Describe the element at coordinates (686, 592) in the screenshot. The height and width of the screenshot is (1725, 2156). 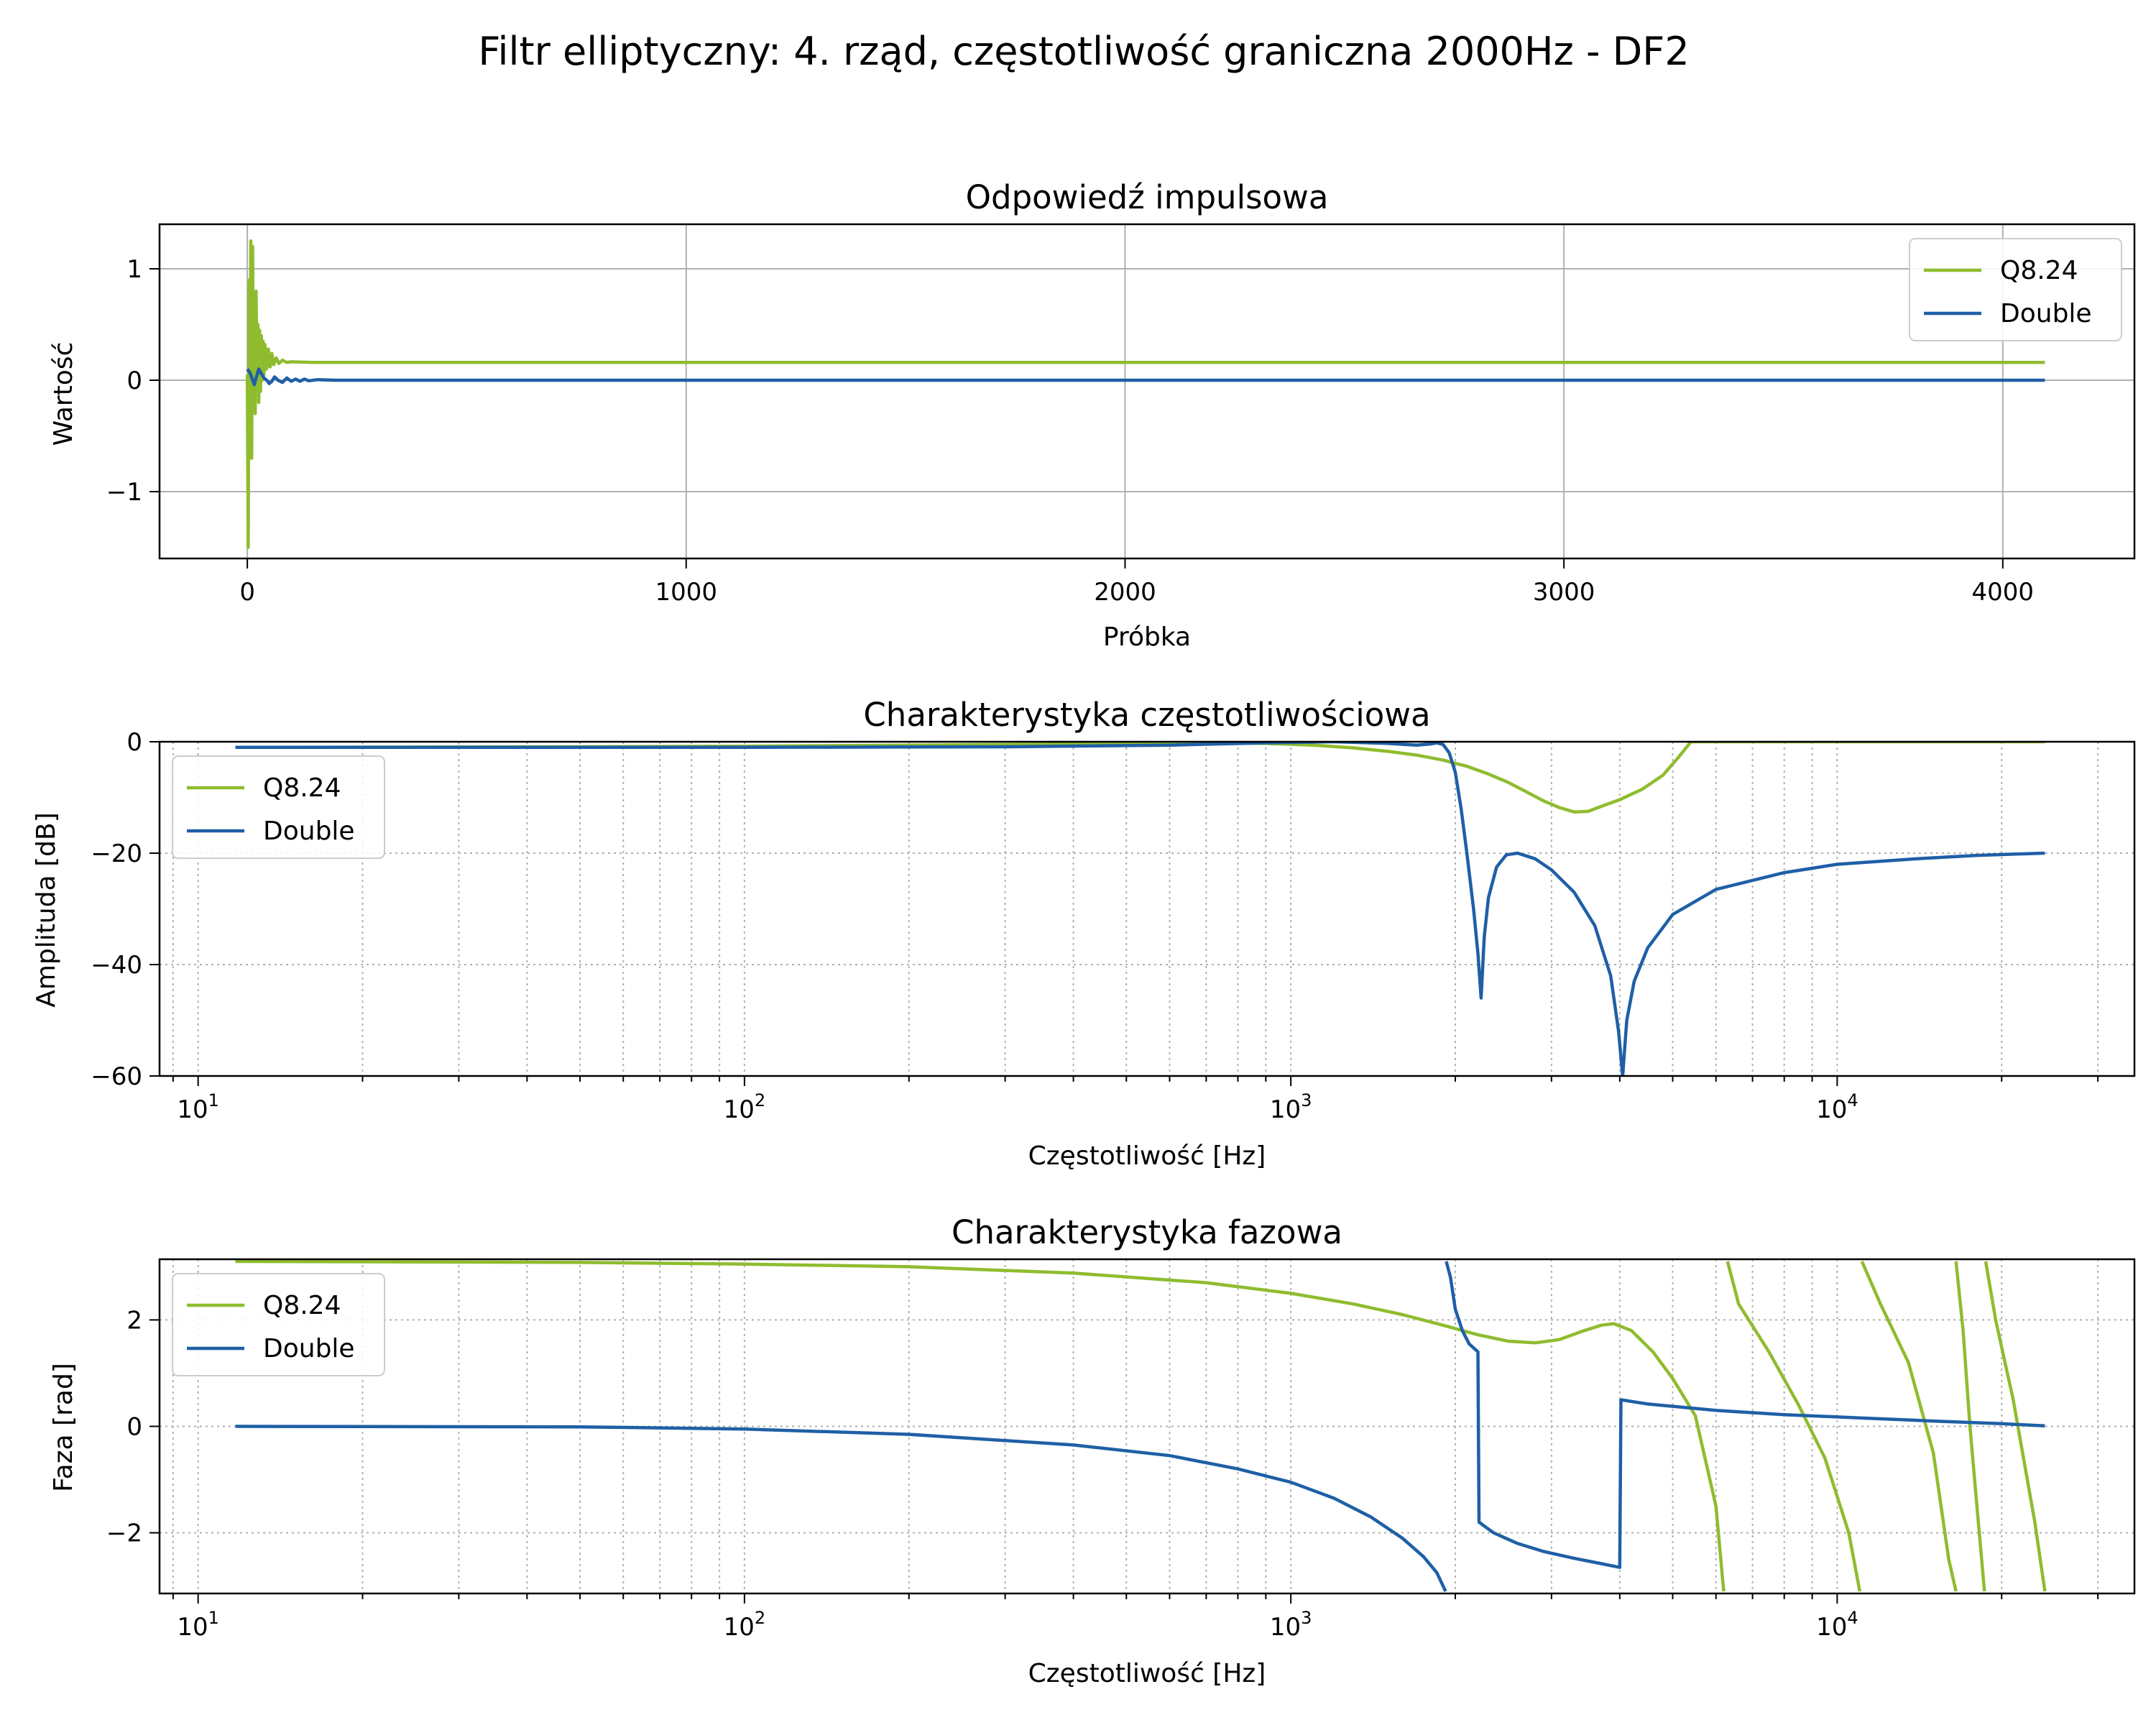
I see `x-tick-label: 1000` at that location.